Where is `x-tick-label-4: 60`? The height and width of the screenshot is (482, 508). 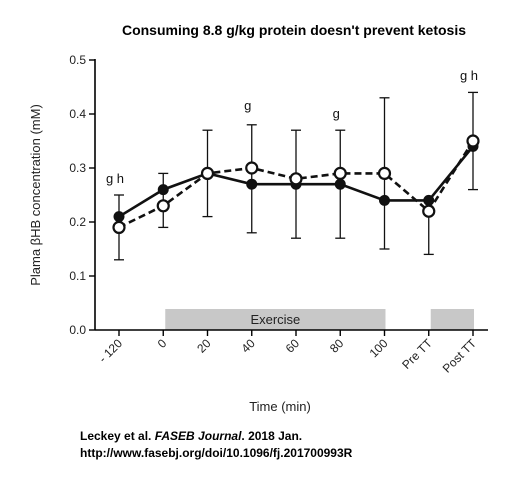
x-tick-label-4: 60 is located at coordinates (293, 346).